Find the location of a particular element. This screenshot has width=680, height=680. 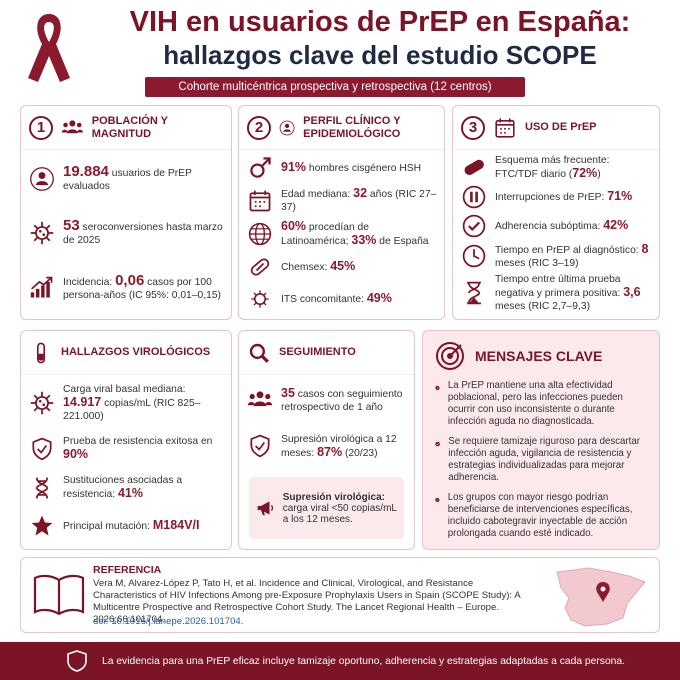

item-text-part: Incidencia: is located at coordinates (89, 282).